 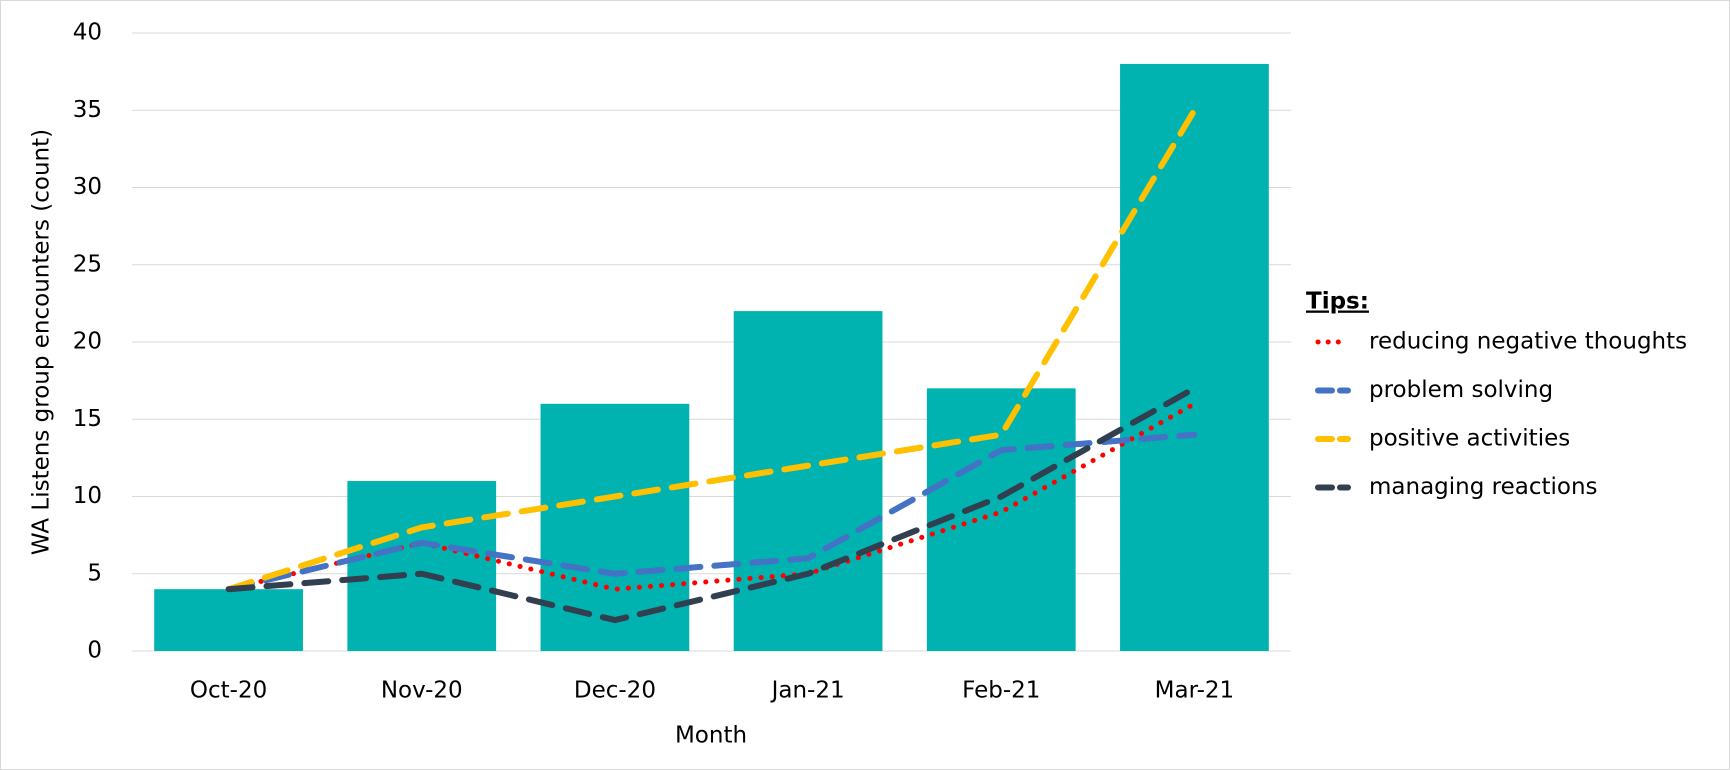 What do you see at coordinates (807, 691) in the screenshot?
I see `x-tick-label: Jan-21` at bounding box center [807, 691].